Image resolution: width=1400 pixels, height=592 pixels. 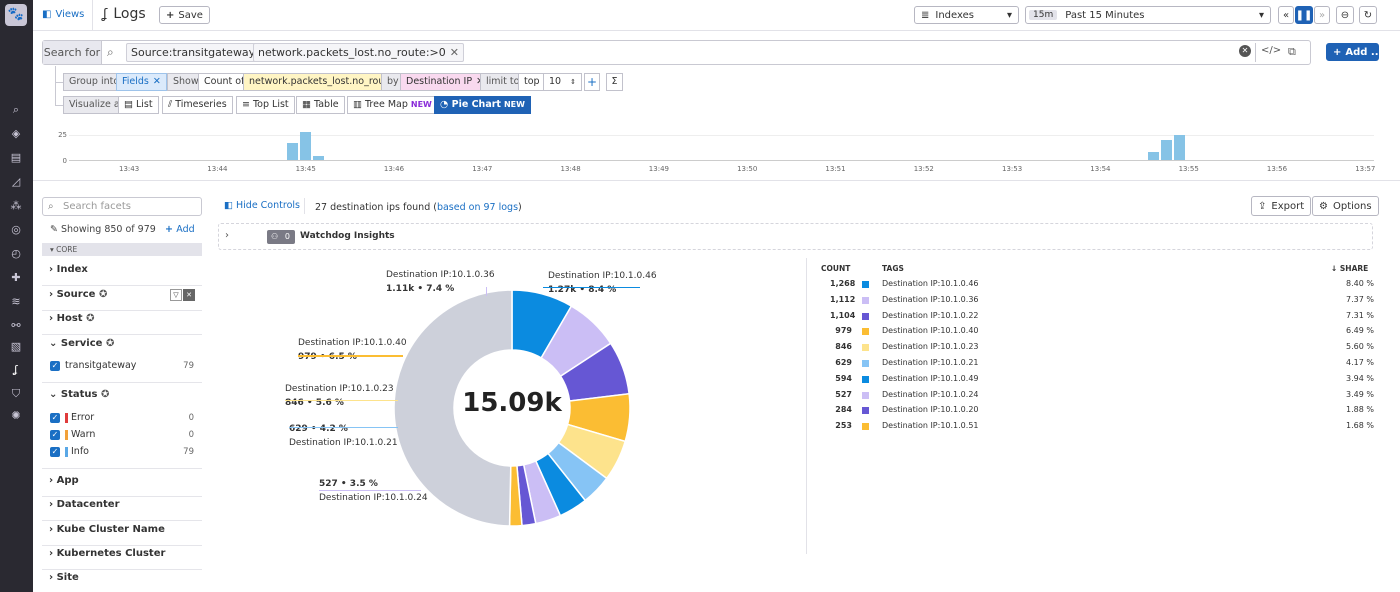 What do you see at coordinates (16, 15) in the screenshot?
I see `datadog-logo-icon: 🐾` at bounding box center [16, 15].